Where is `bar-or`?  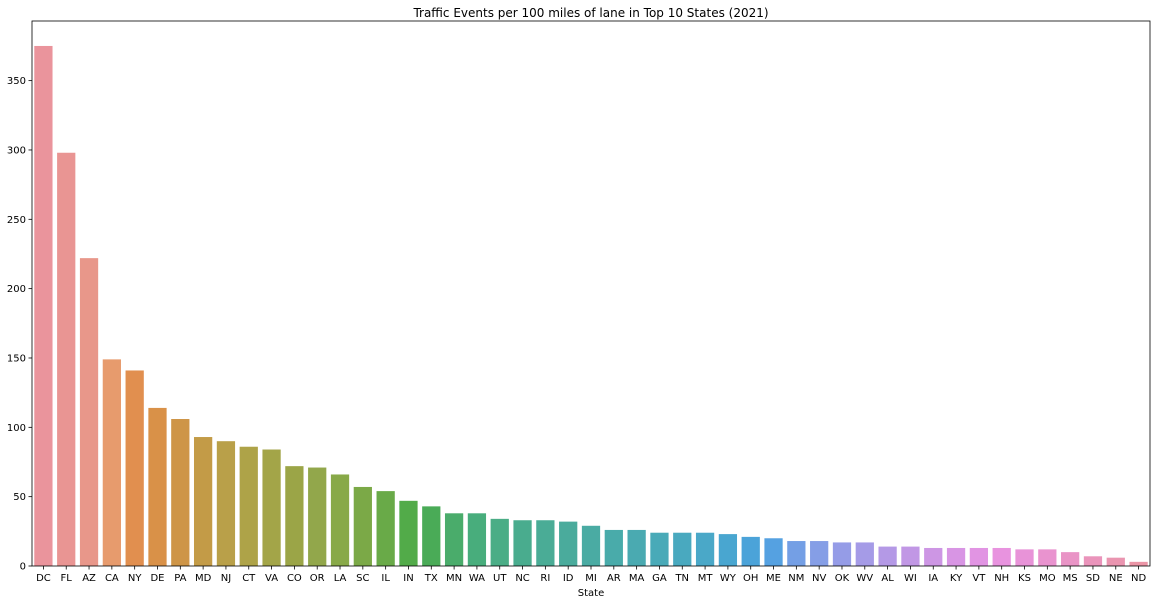 bar-or is located at coordinates (317, 516).